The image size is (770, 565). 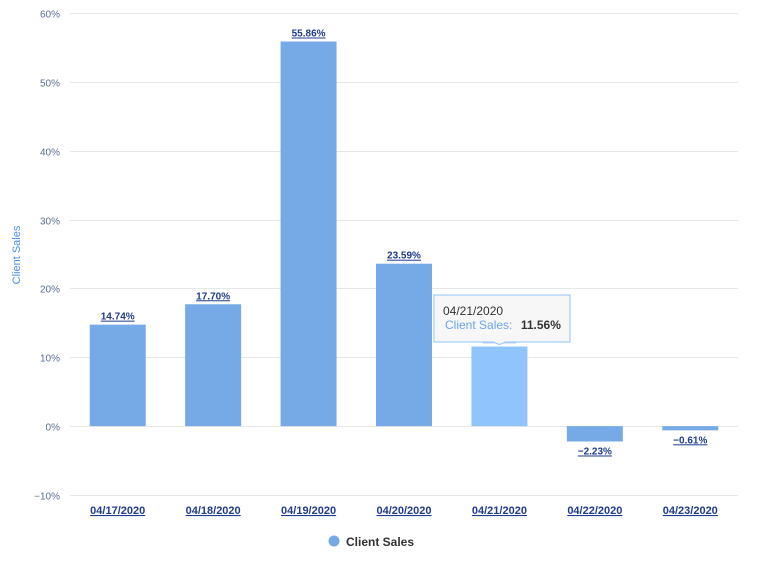 I want to click on x-tick-label: 04/19/2020, so click(x=308, y=511).